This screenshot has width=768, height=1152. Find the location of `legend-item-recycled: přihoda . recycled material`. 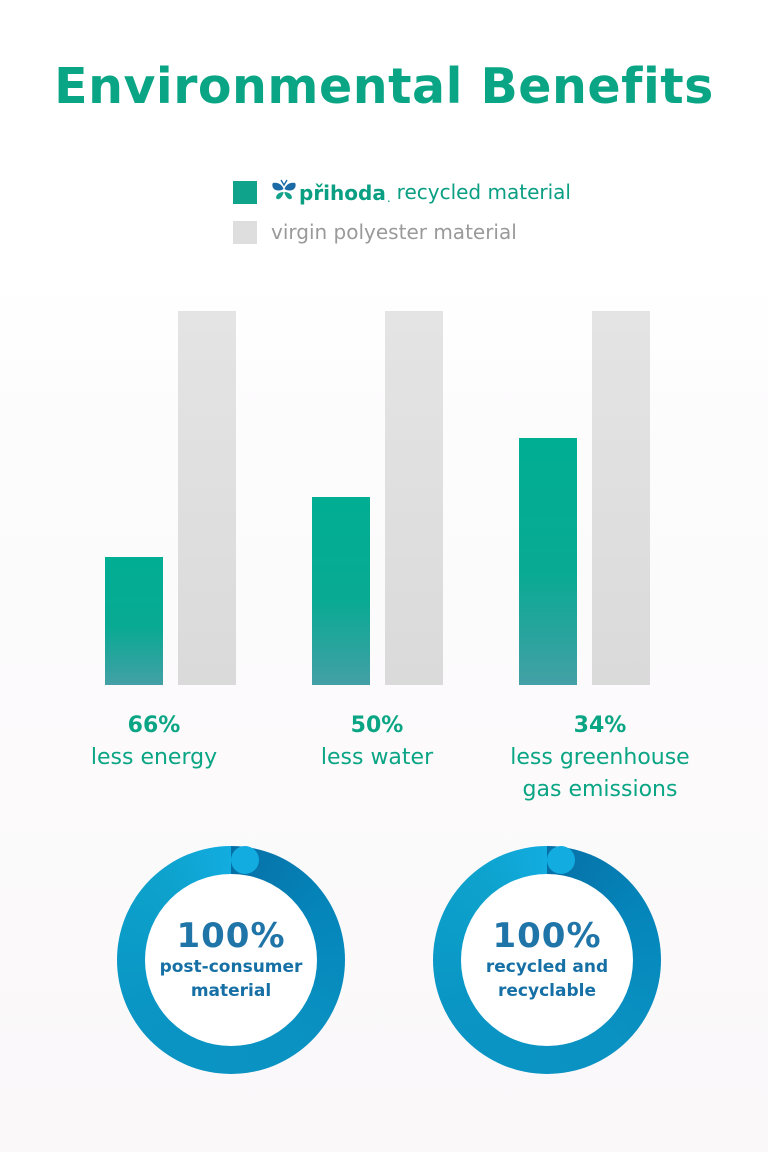

legend-item-recycled: přihoda . recycled material is located at coordinates (402, 192).